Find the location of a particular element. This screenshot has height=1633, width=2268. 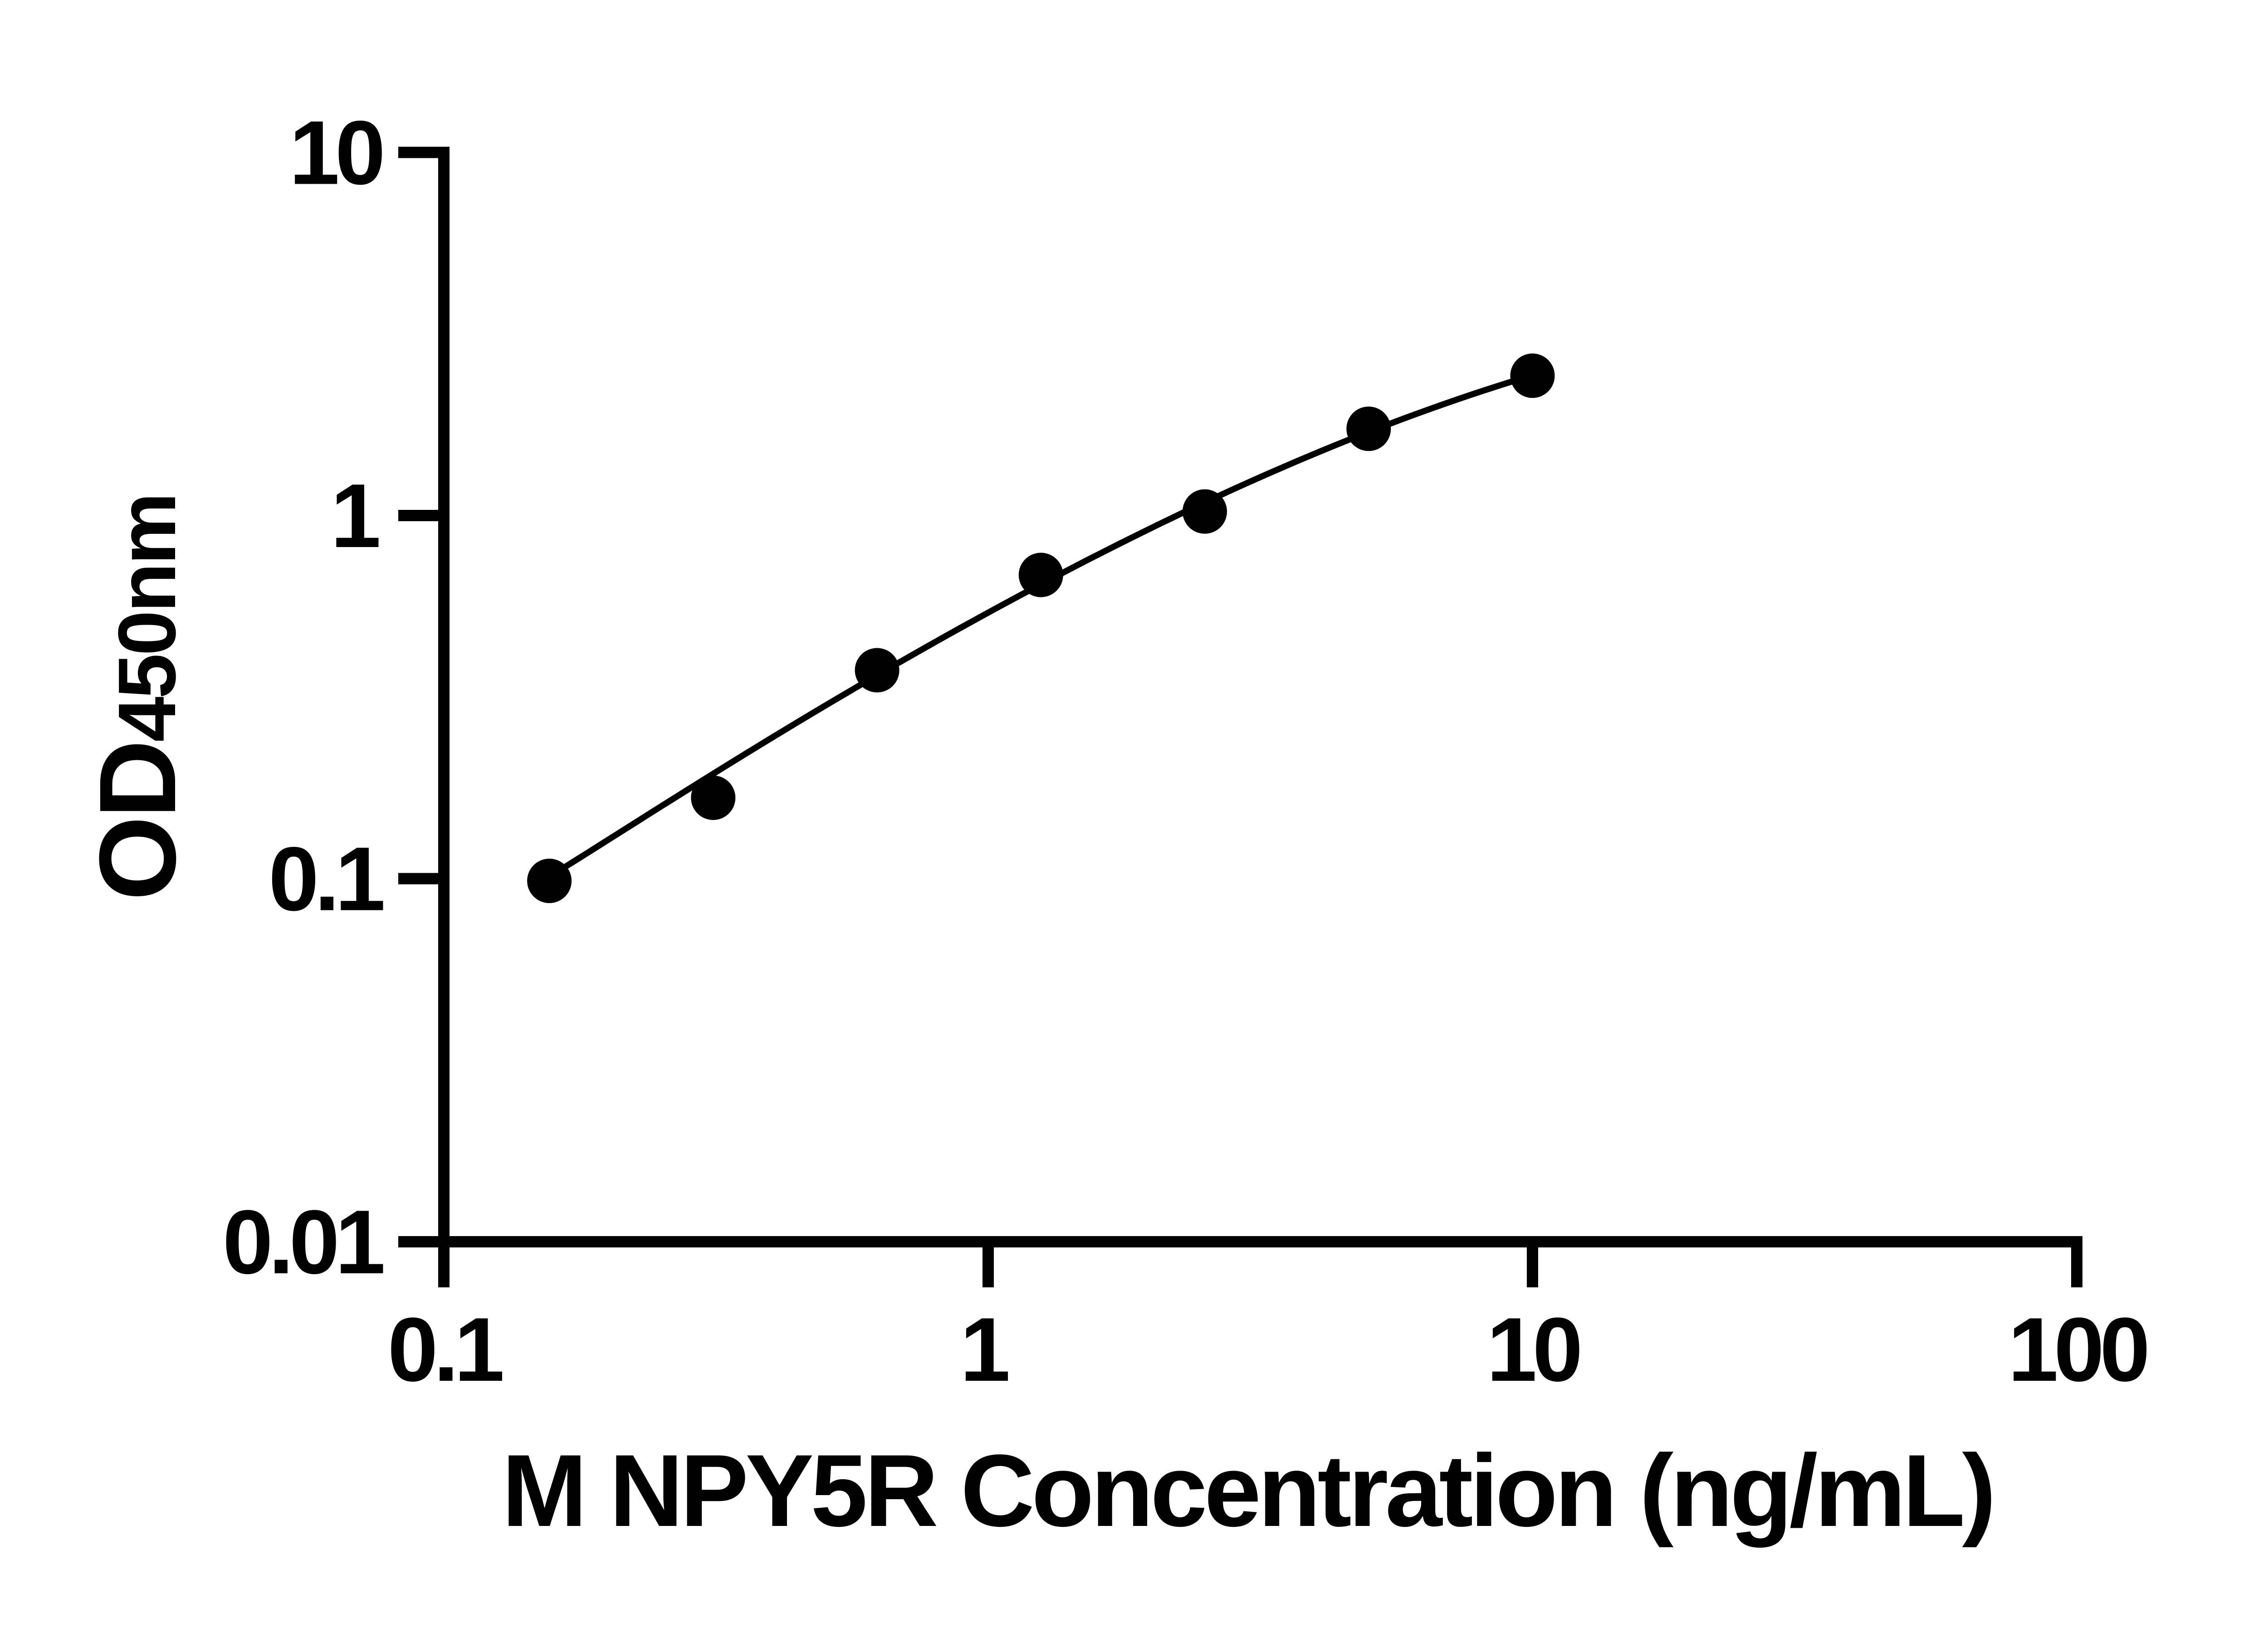

svg-text: M NPY5R Concentration (ng/mL) is located at coordinates (1247, 1490).